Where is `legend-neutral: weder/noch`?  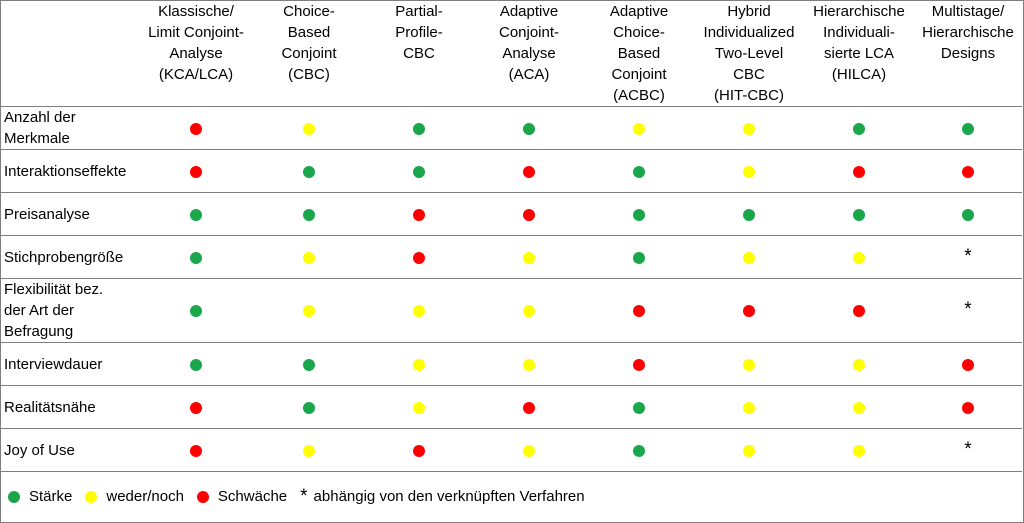 legend-neutral: weder/noch is located at coordinates (134, 496).